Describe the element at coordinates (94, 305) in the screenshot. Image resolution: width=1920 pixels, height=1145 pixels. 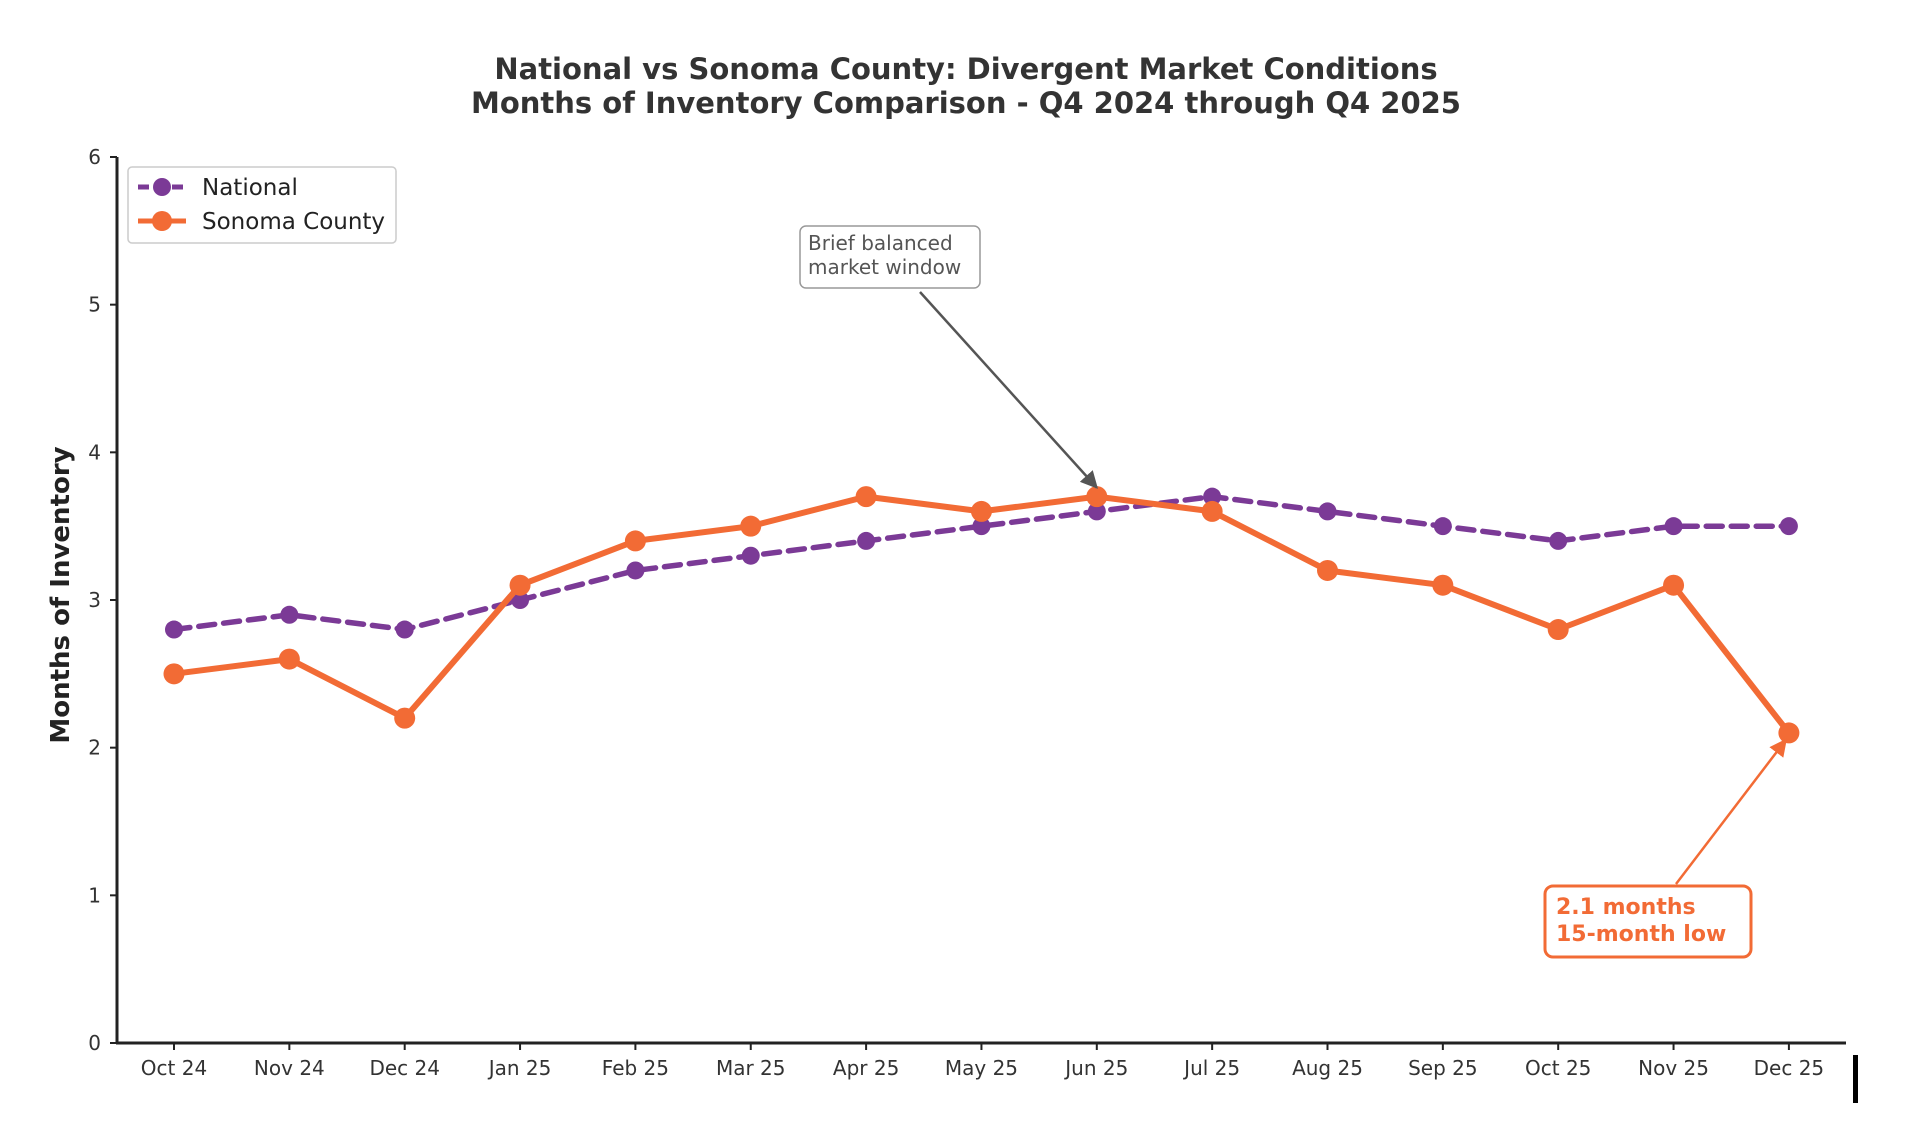
I see `y-tick-label: 5` at that location.